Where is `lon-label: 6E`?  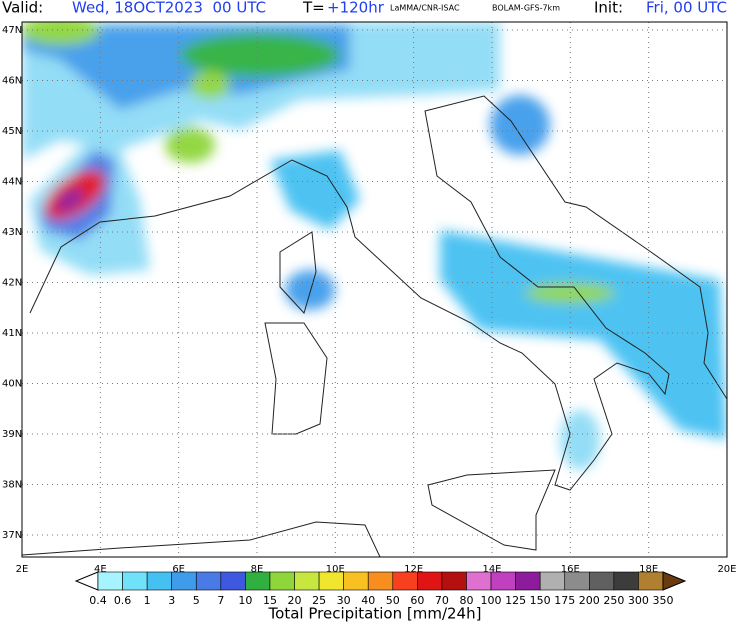
lon-label: 6E is located at coordinates (178, 569).